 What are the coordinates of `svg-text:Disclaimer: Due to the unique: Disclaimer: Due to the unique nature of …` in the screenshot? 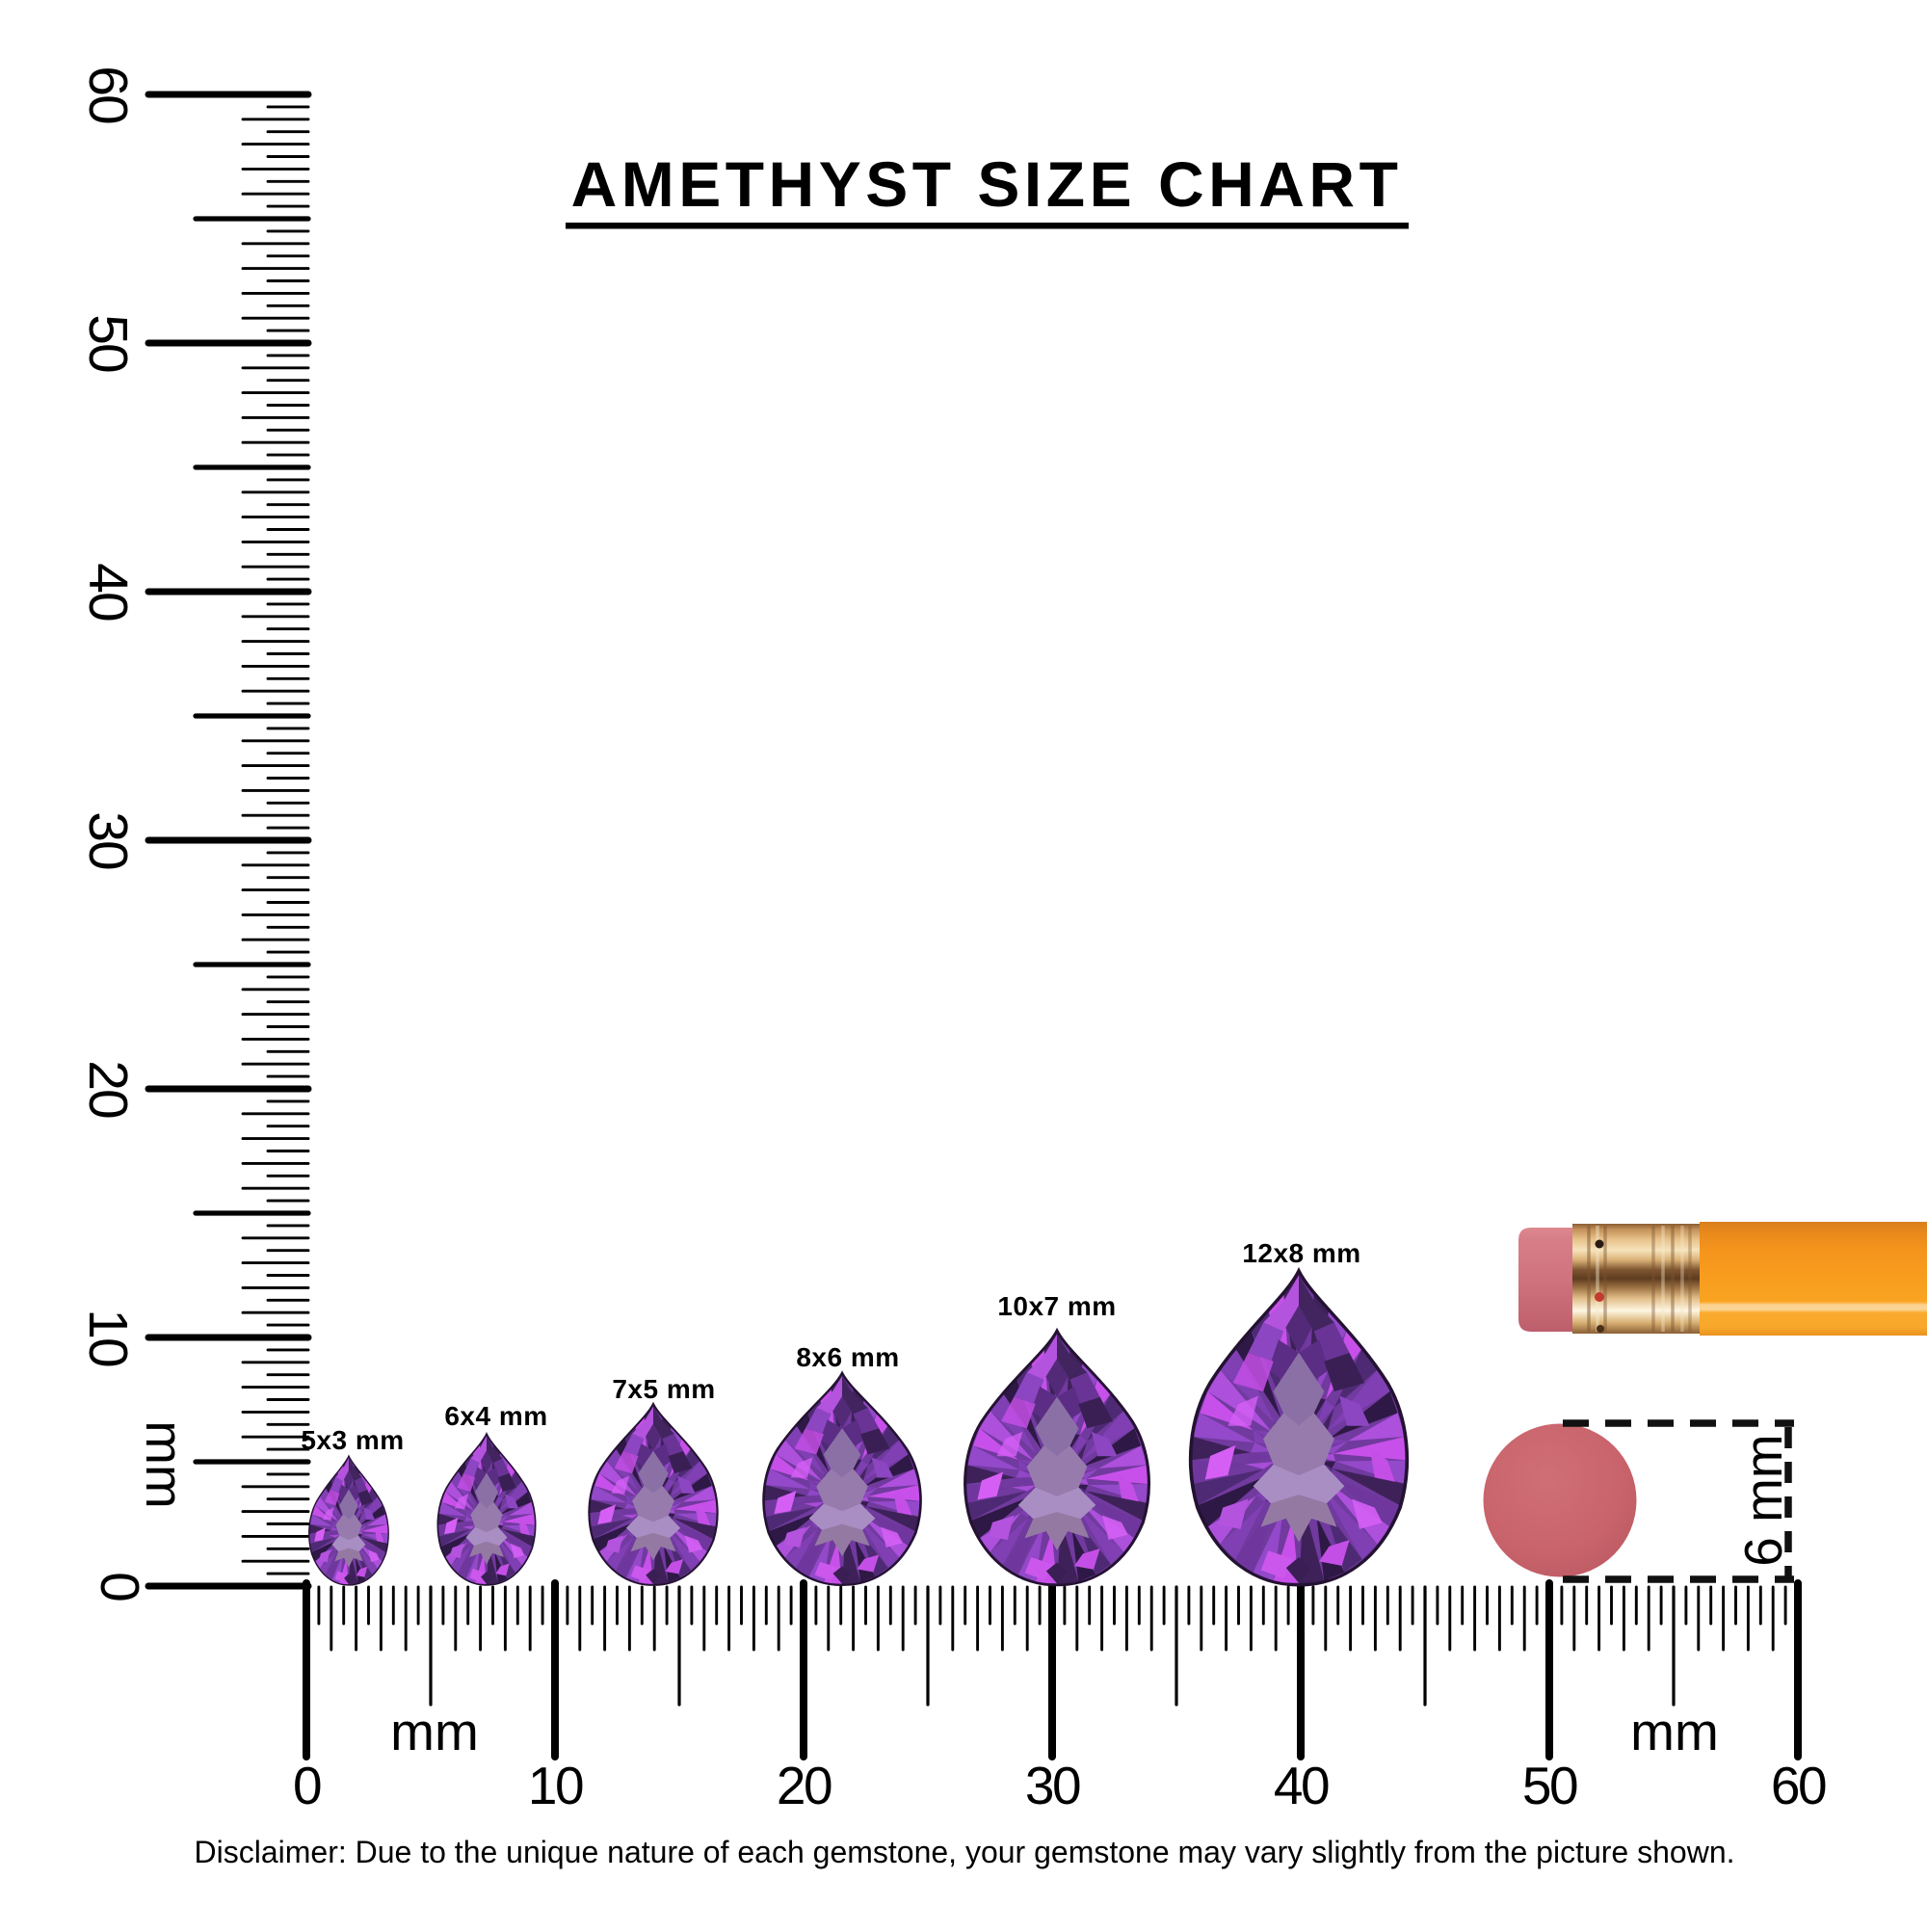 It's located at (965, 1852).